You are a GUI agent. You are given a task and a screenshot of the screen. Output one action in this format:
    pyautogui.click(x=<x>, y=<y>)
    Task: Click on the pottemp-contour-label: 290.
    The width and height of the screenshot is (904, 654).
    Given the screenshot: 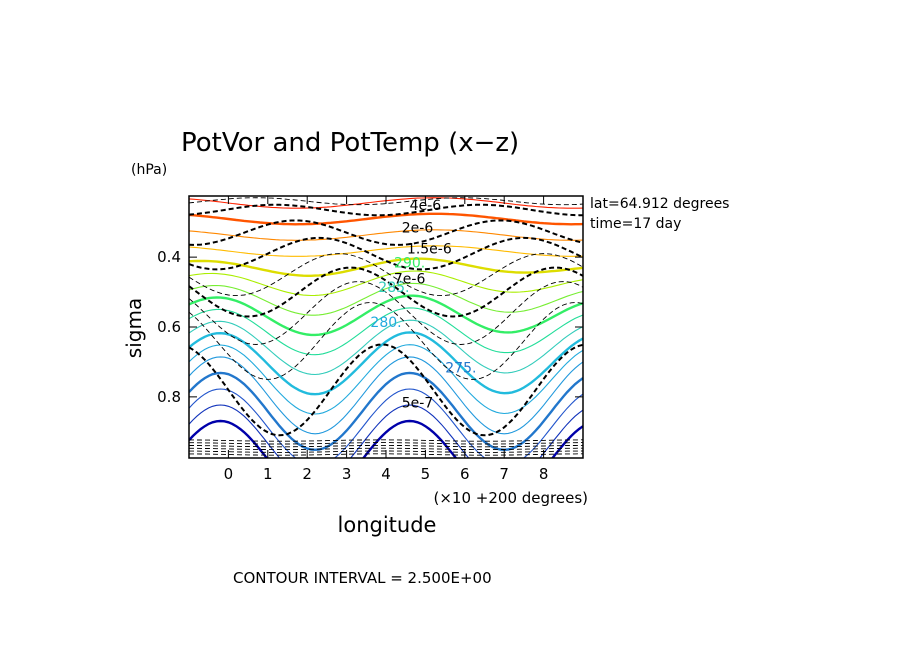 What is the action you would take?
    pyautogui.click(x=409, y=264)
    